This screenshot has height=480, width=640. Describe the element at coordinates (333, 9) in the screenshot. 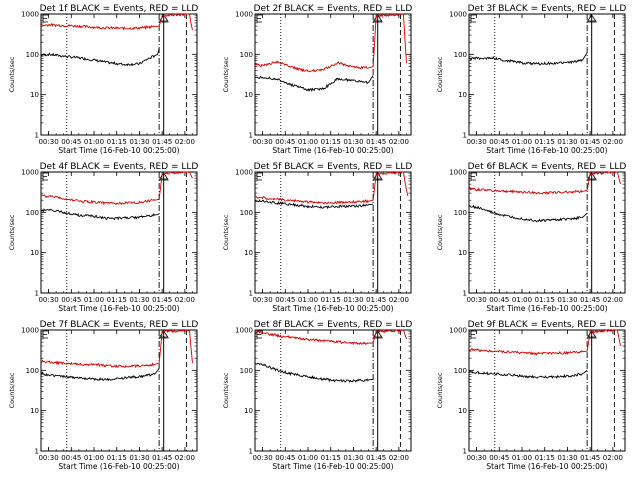

I see `chart-title: Det 2f BLACK = Events, RED = LLD` at that location.